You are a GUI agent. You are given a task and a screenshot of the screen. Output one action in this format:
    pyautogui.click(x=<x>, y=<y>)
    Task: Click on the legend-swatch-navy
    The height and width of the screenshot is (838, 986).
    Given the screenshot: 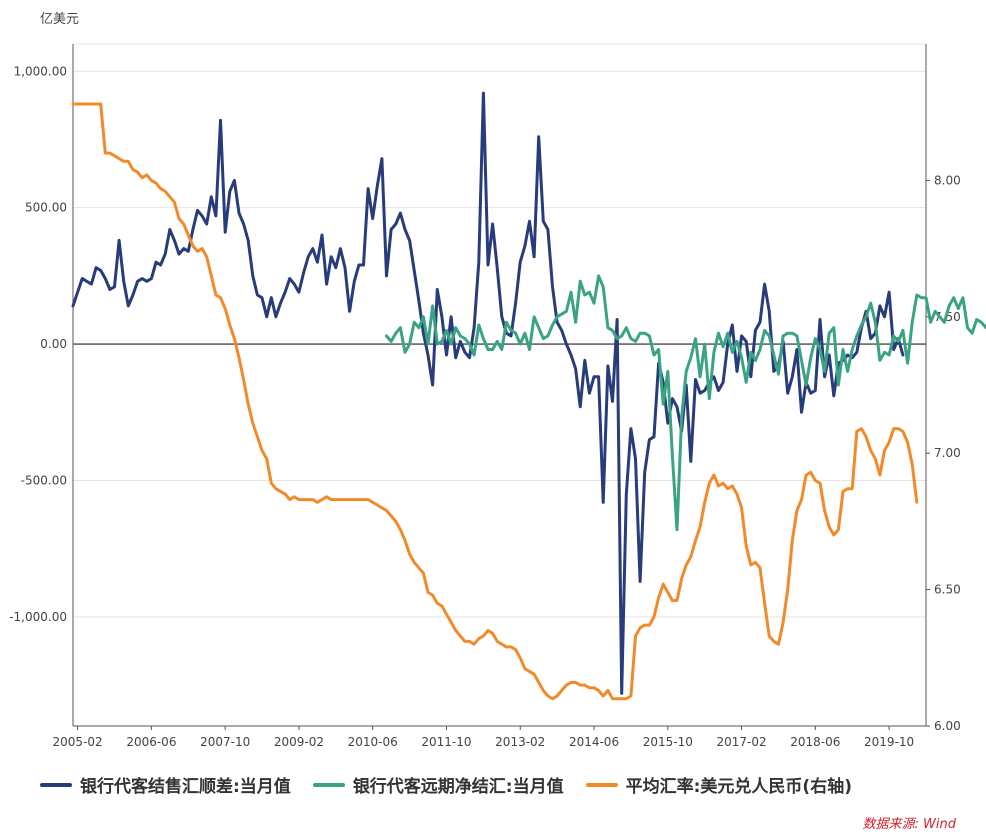 What is the action you would take?
    pyautogui.click(x=56, y=784)
    